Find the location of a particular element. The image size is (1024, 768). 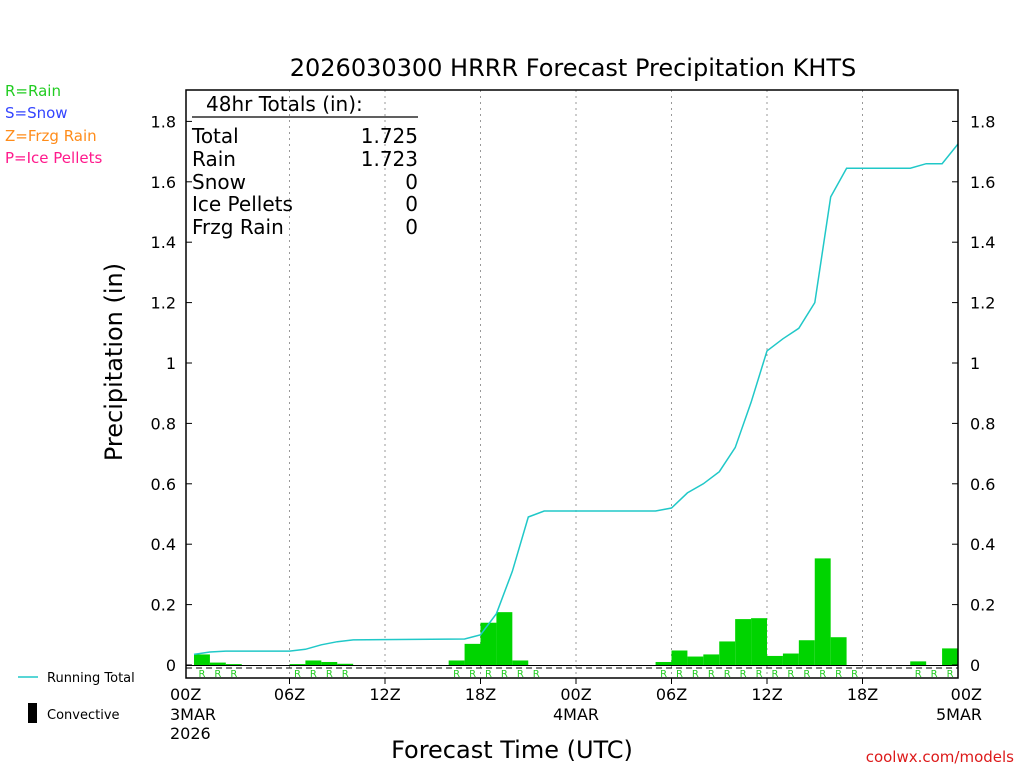

ptype-marker-16: R is located at coordinates (711, 674).